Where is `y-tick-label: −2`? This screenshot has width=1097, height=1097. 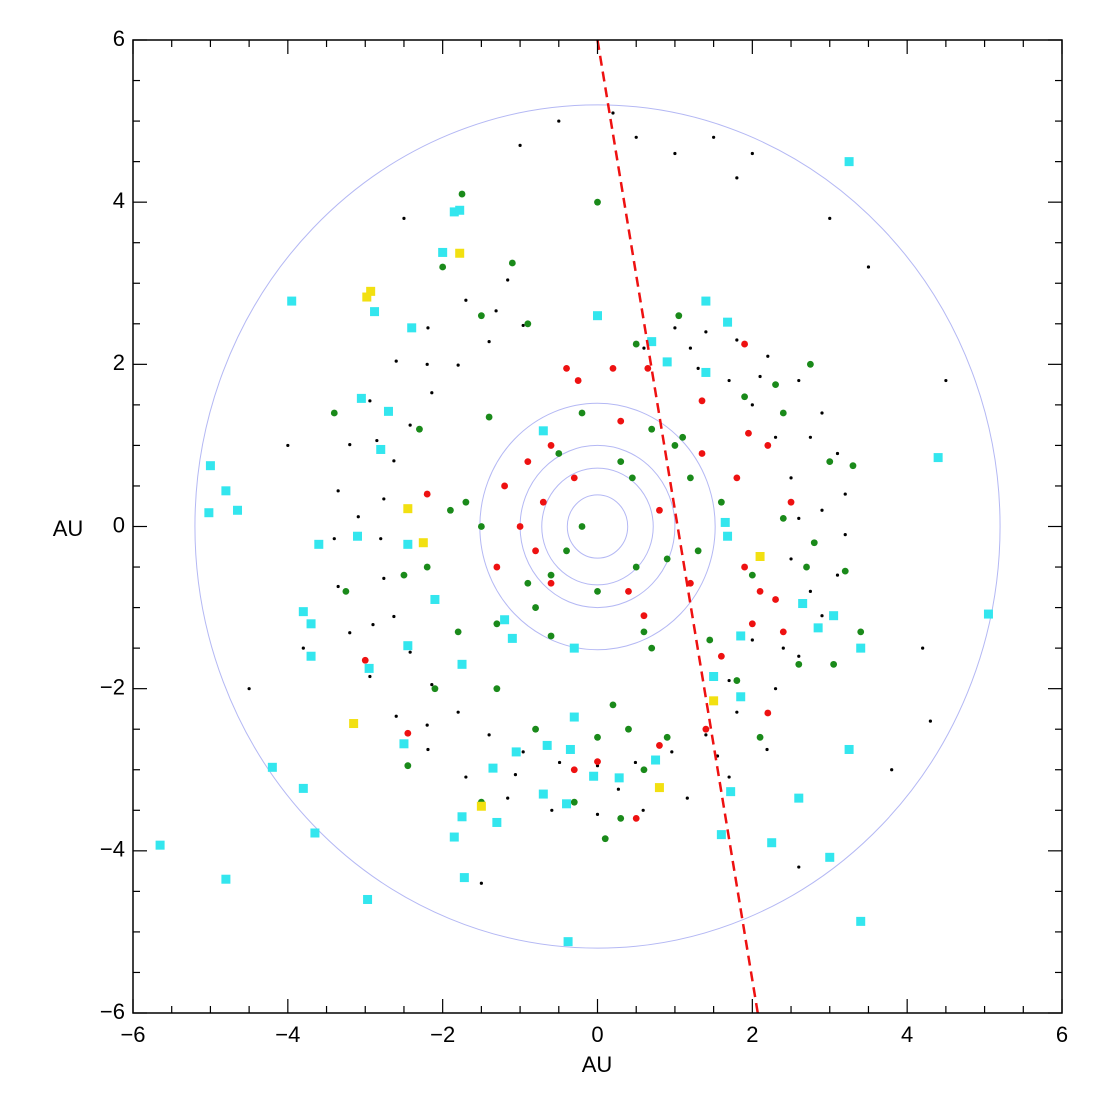 y-tick-label: −2 is located at coordinates (112, 686).